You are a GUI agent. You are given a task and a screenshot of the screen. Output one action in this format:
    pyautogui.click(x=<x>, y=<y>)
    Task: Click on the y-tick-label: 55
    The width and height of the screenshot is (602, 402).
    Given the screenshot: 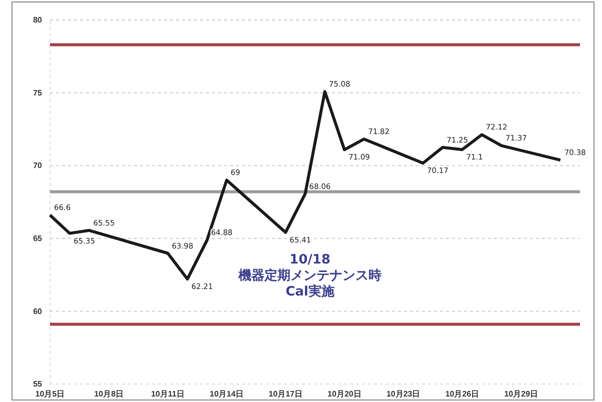 What is the action you would take?
    pyautogui.click(x=38, y=384)
    